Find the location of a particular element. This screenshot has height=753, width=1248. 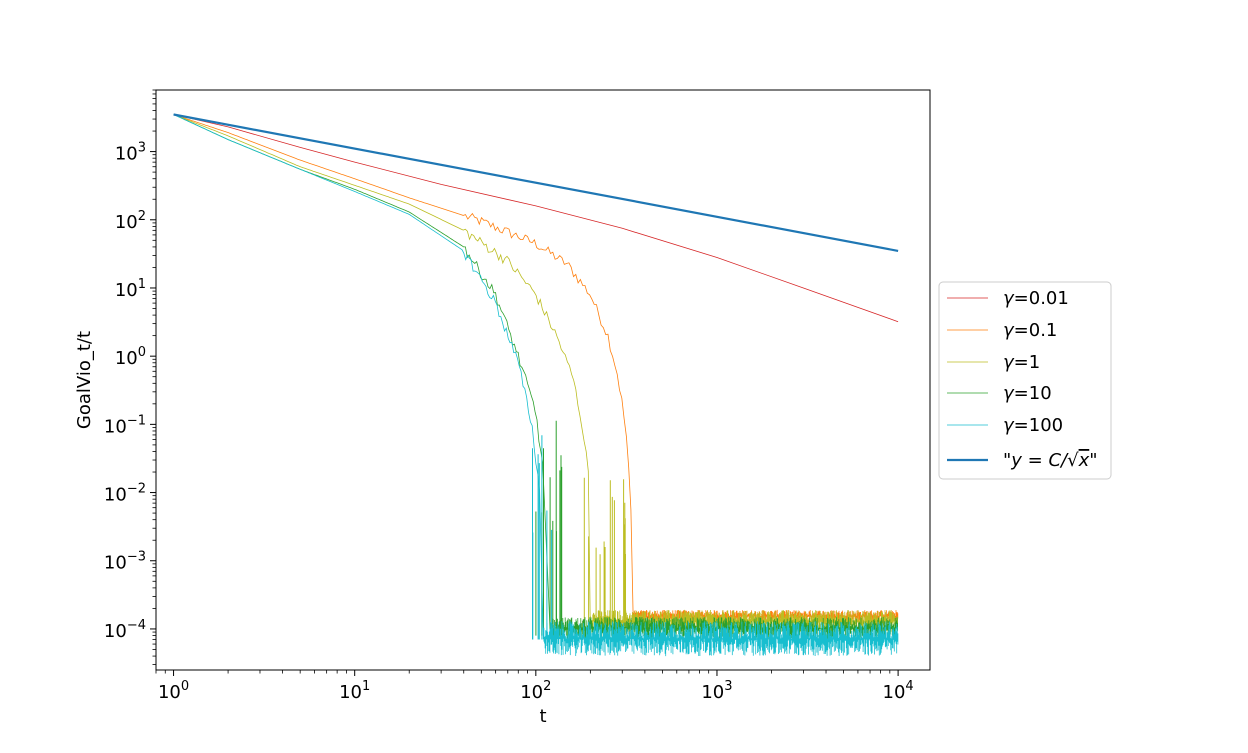

legend-label: γ=0.01 is located at coordinates (1036, 298).